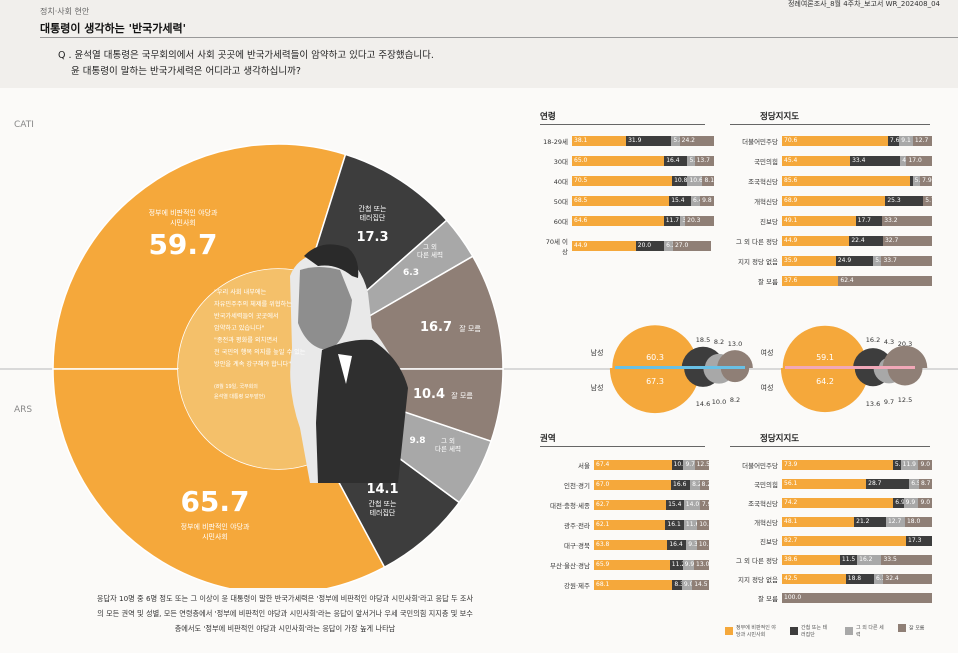 The image size is (958, 653). Describe the element at coordinates (668, 246) in the screenshot. I see `bar-segment: 6.2` at that location.